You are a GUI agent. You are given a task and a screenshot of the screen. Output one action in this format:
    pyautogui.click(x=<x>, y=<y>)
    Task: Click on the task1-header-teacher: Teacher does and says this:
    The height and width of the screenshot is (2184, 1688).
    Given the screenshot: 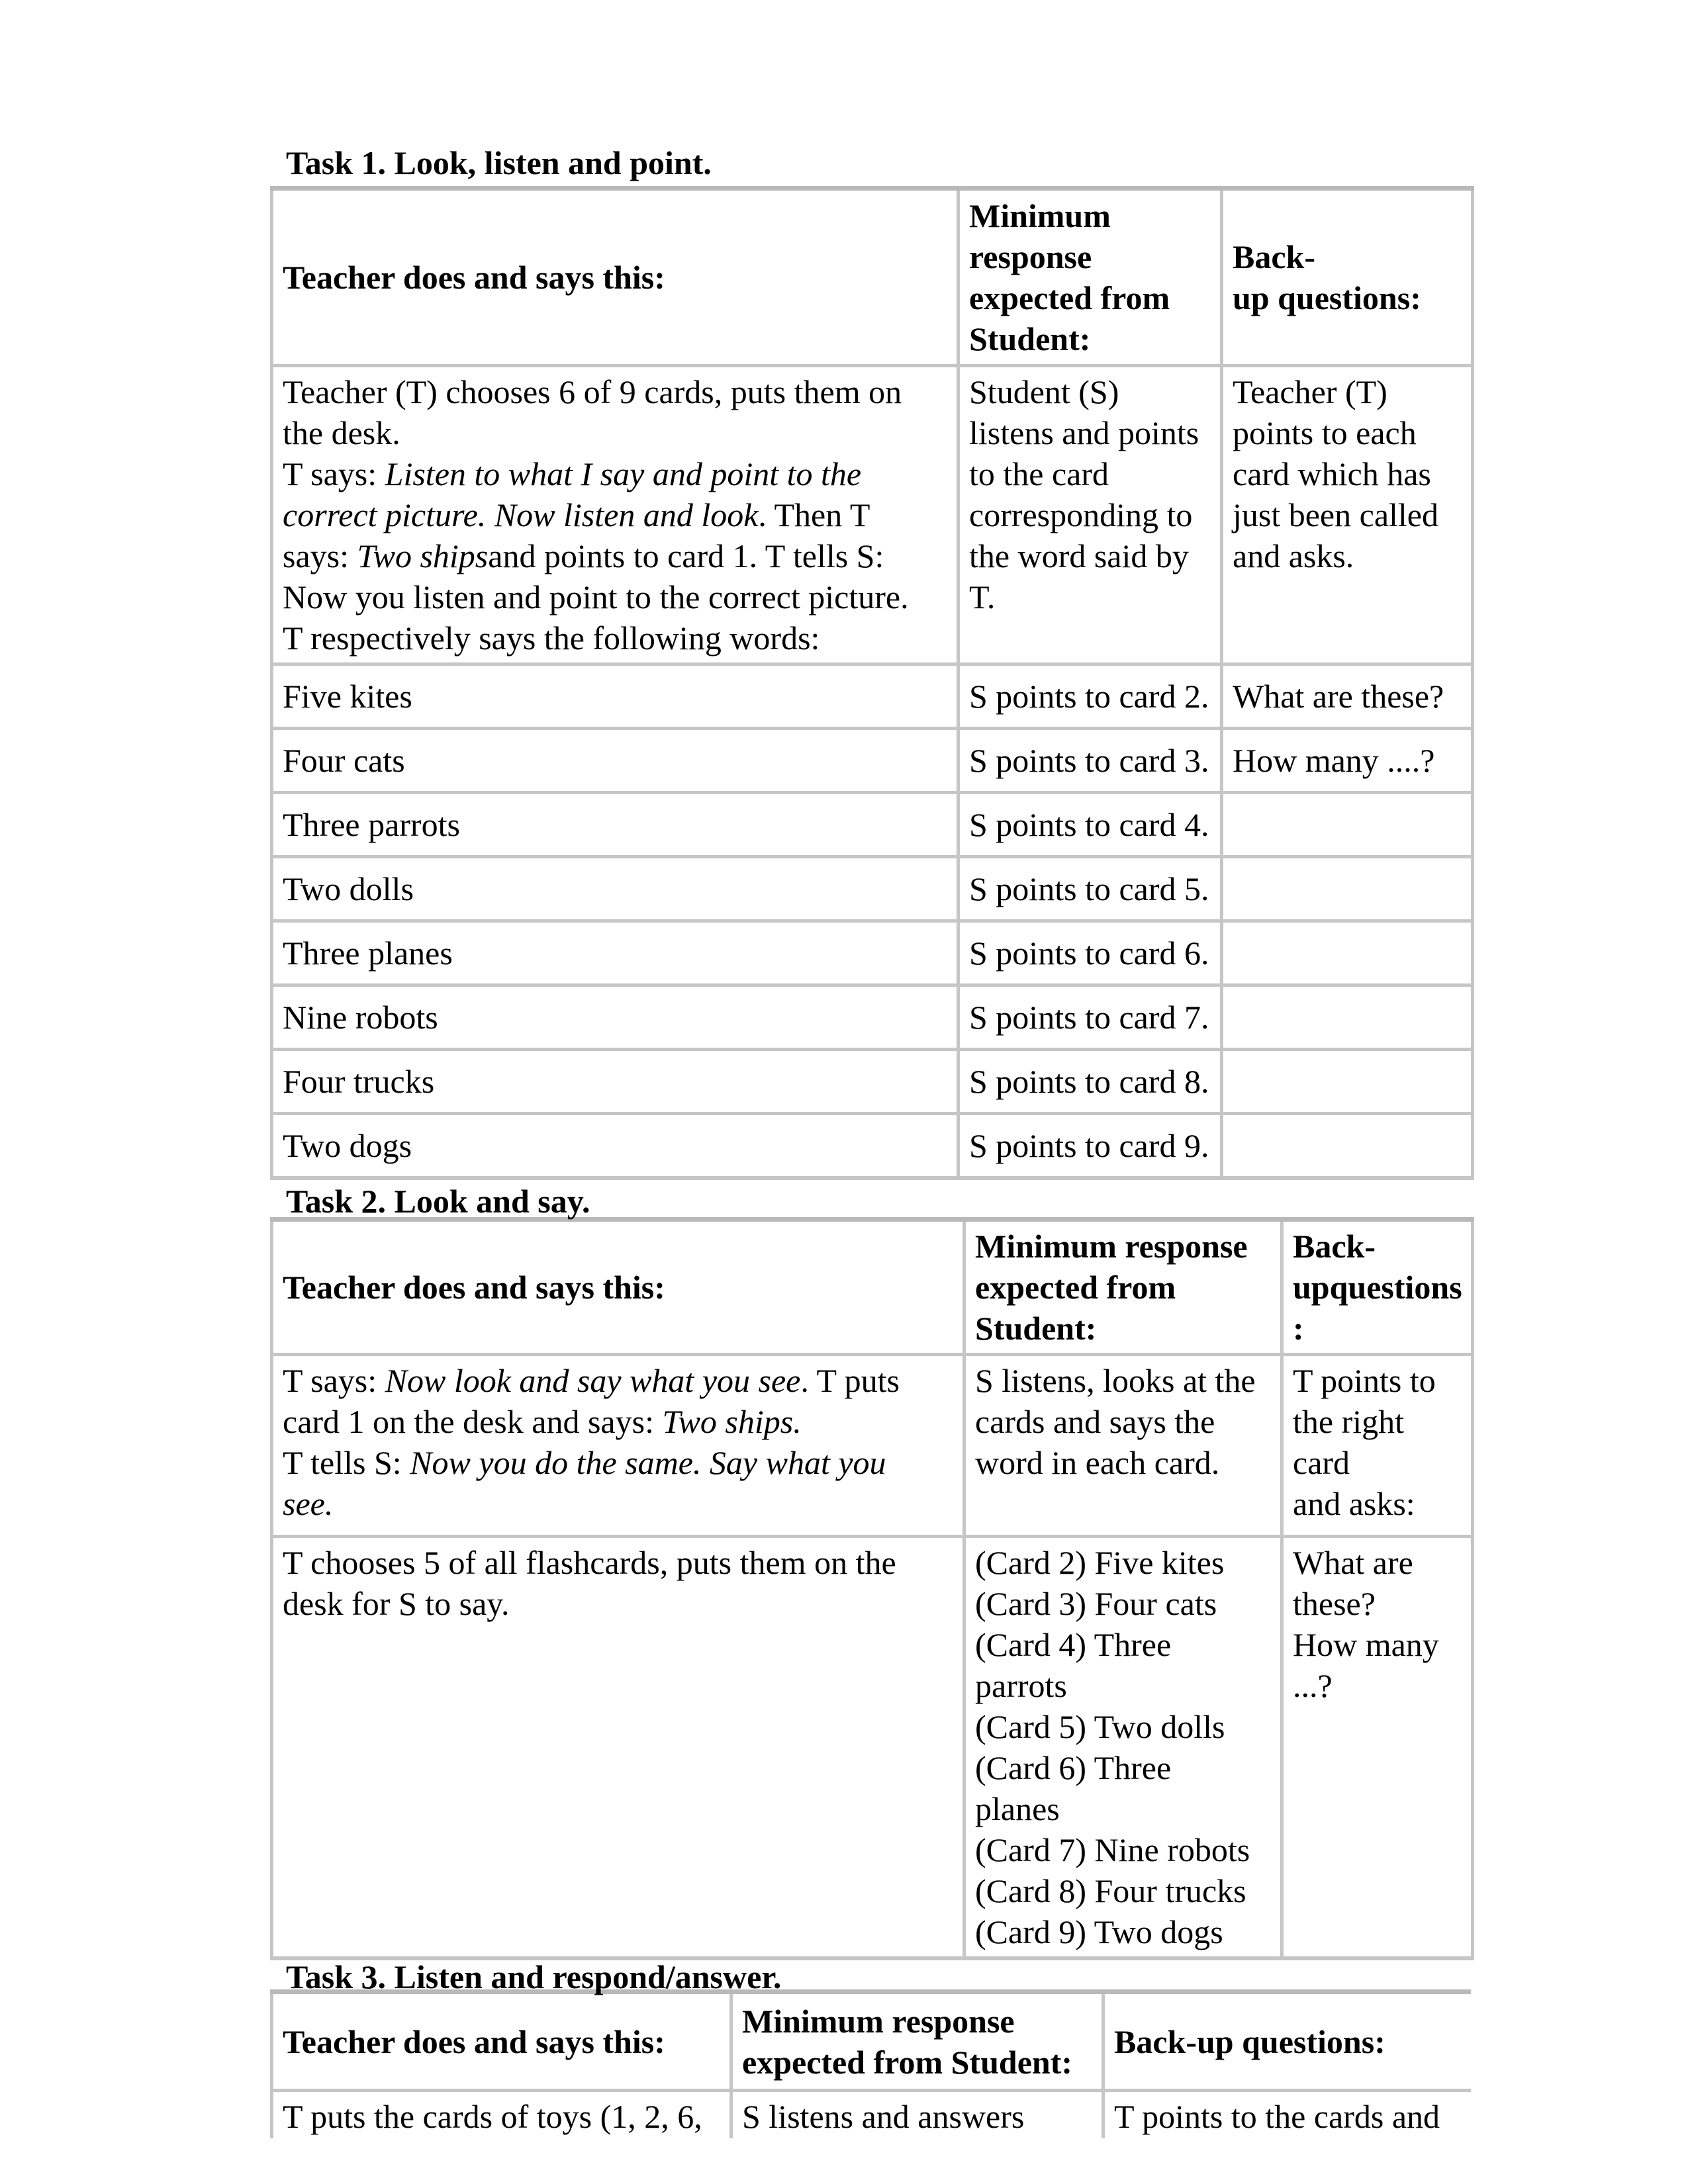 What is the action you would take?
    pyautogui.click(x=615, y=277)
    